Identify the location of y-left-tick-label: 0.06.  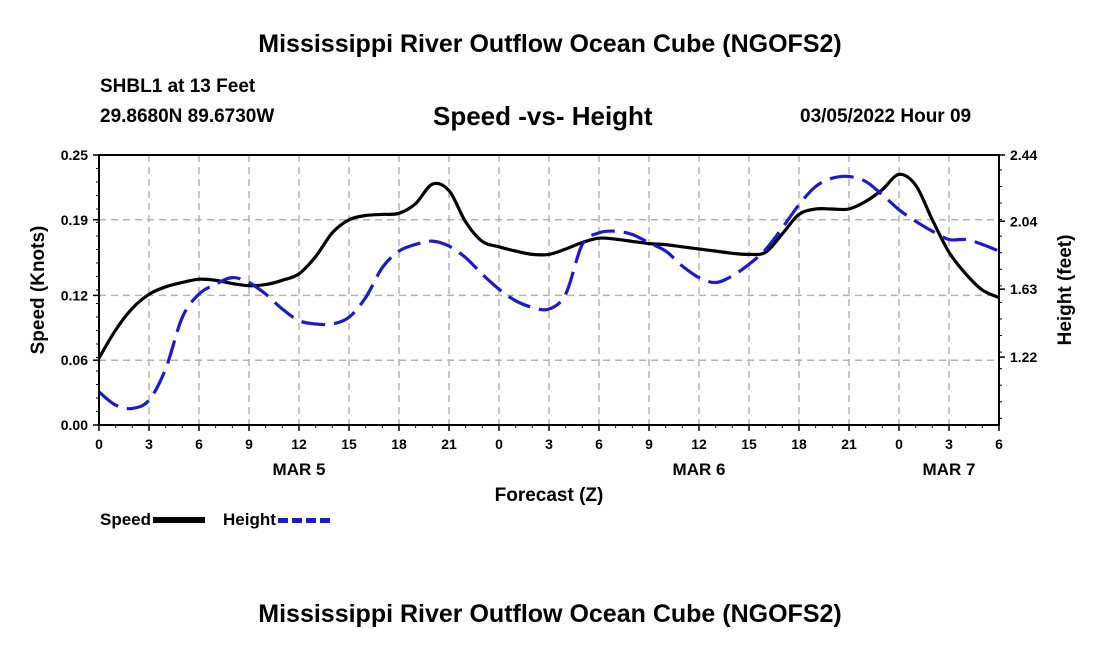
(74, 360).